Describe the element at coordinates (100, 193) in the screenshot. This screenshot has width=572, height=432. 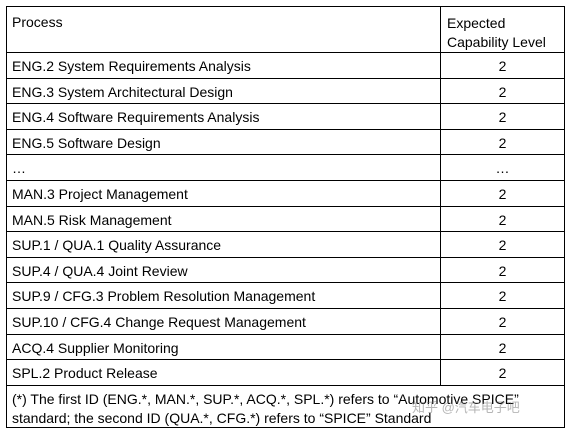
I see `process-cell: MAN.3 Project Management` at that location.